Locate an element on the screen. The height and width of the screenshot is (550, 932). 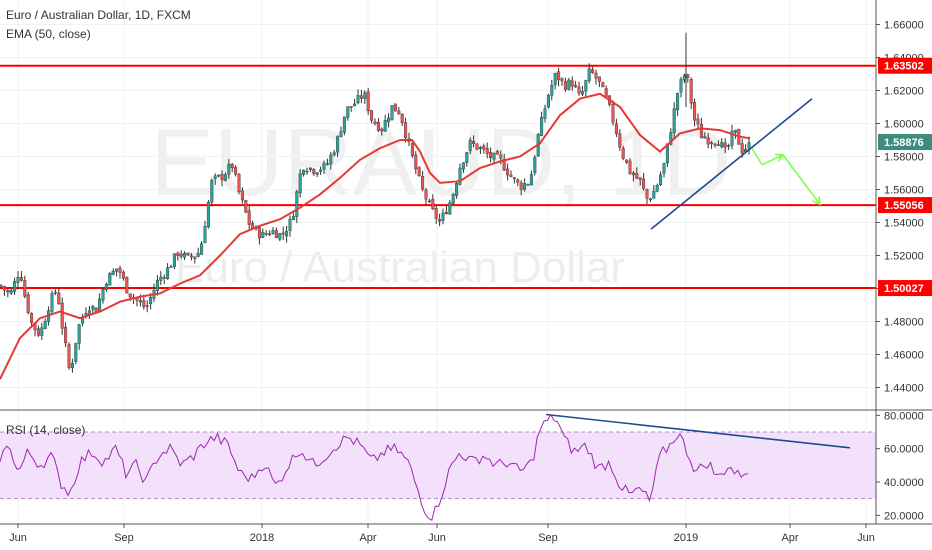
time-tick-label: Apr is located at coordinates (367, 538).